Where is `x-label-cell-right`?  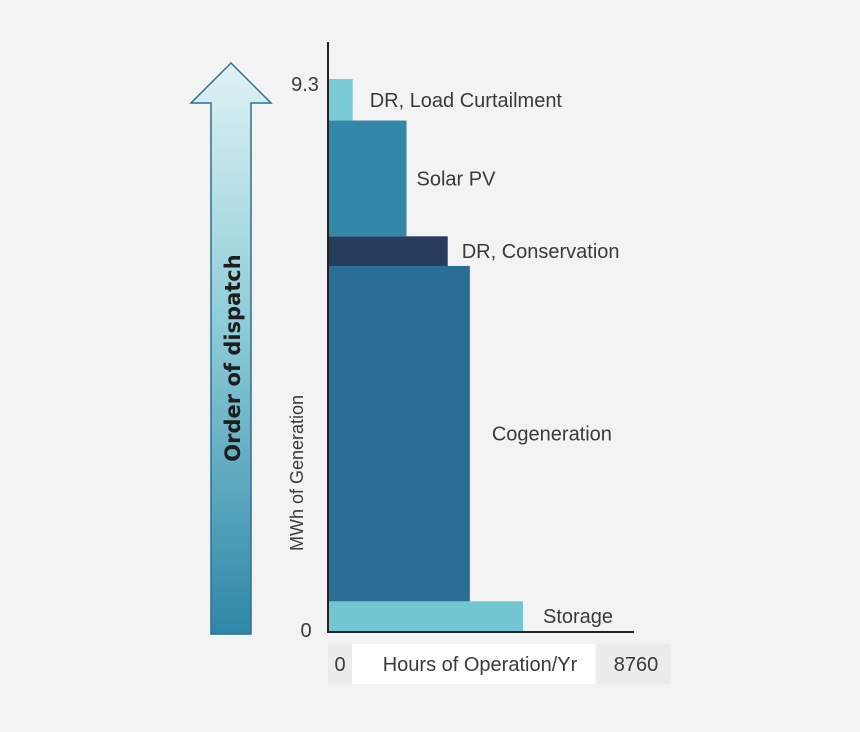 x-label-cell-right is located at coordinates (634, 664).